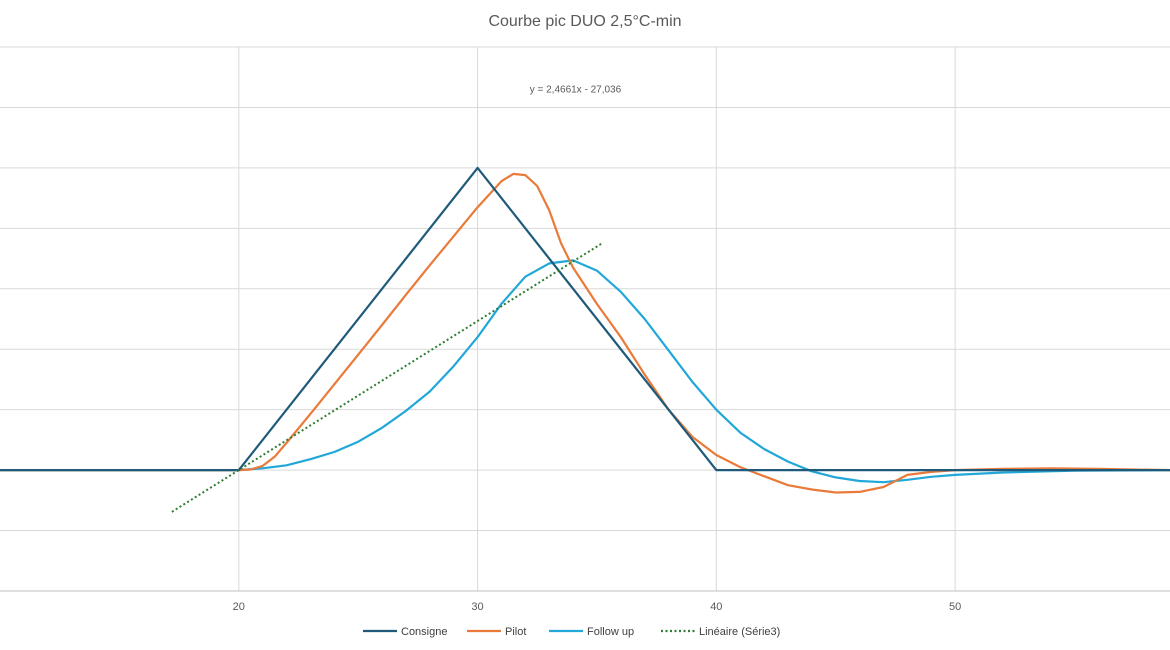  Describe the element at coordinates (239, 607) in the screenshot. I see `x-tick-label: 20` at that location.